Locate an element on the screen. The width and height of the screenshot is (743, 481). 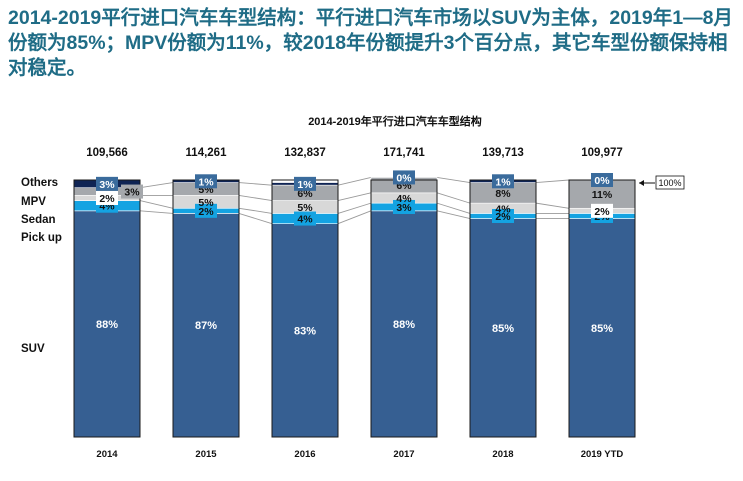
data-label: 83% is located at coordinates (305, 331).